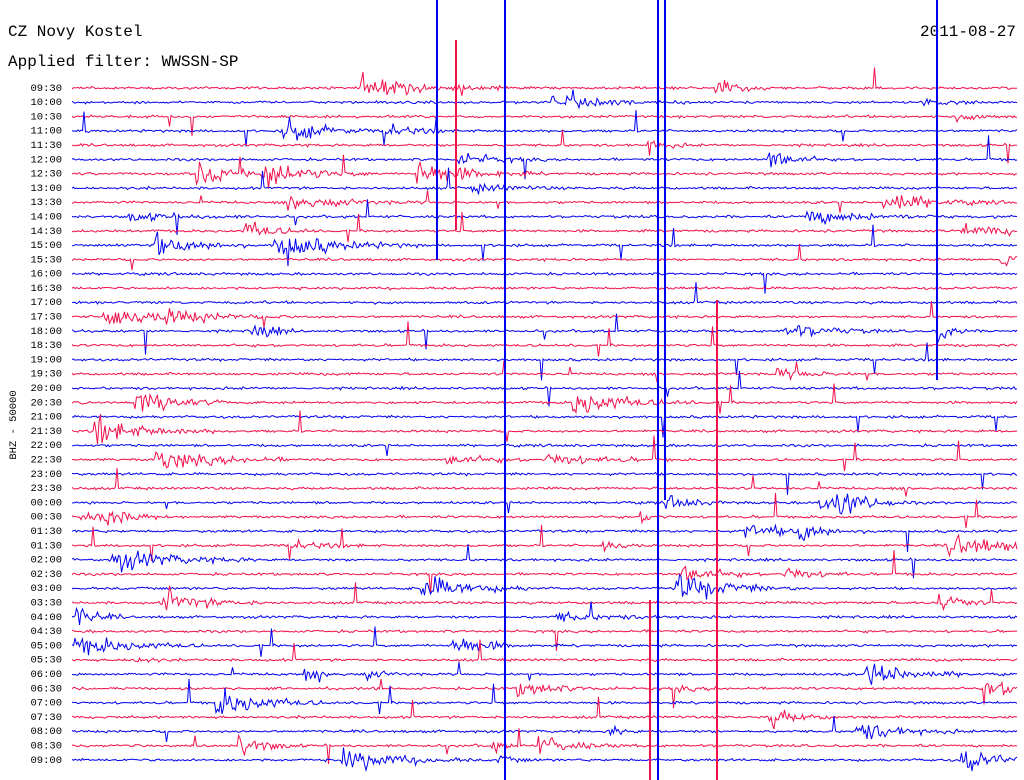  What do you see at coordinates (46, 232) in the screenshot?
I see `row-label: 14:30` at bounding box center [46, 232].